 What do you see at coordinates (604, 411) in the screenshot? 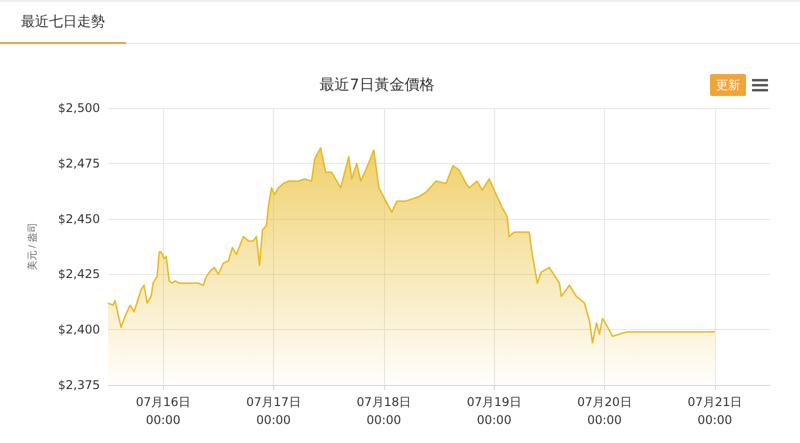
I see `x-tick-label: 07月20日 00:00` at bounding box center [604, 411].